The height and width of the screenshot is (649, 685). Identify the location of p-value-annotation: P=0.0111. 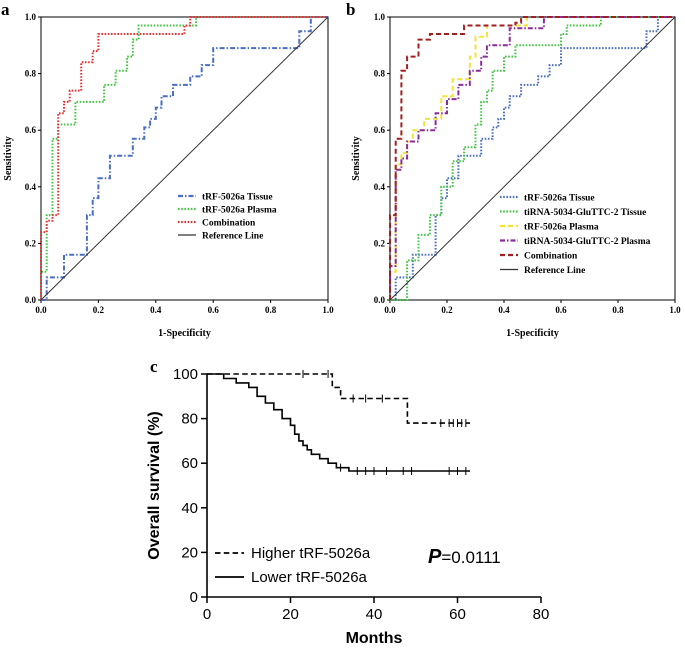
(464, 557).